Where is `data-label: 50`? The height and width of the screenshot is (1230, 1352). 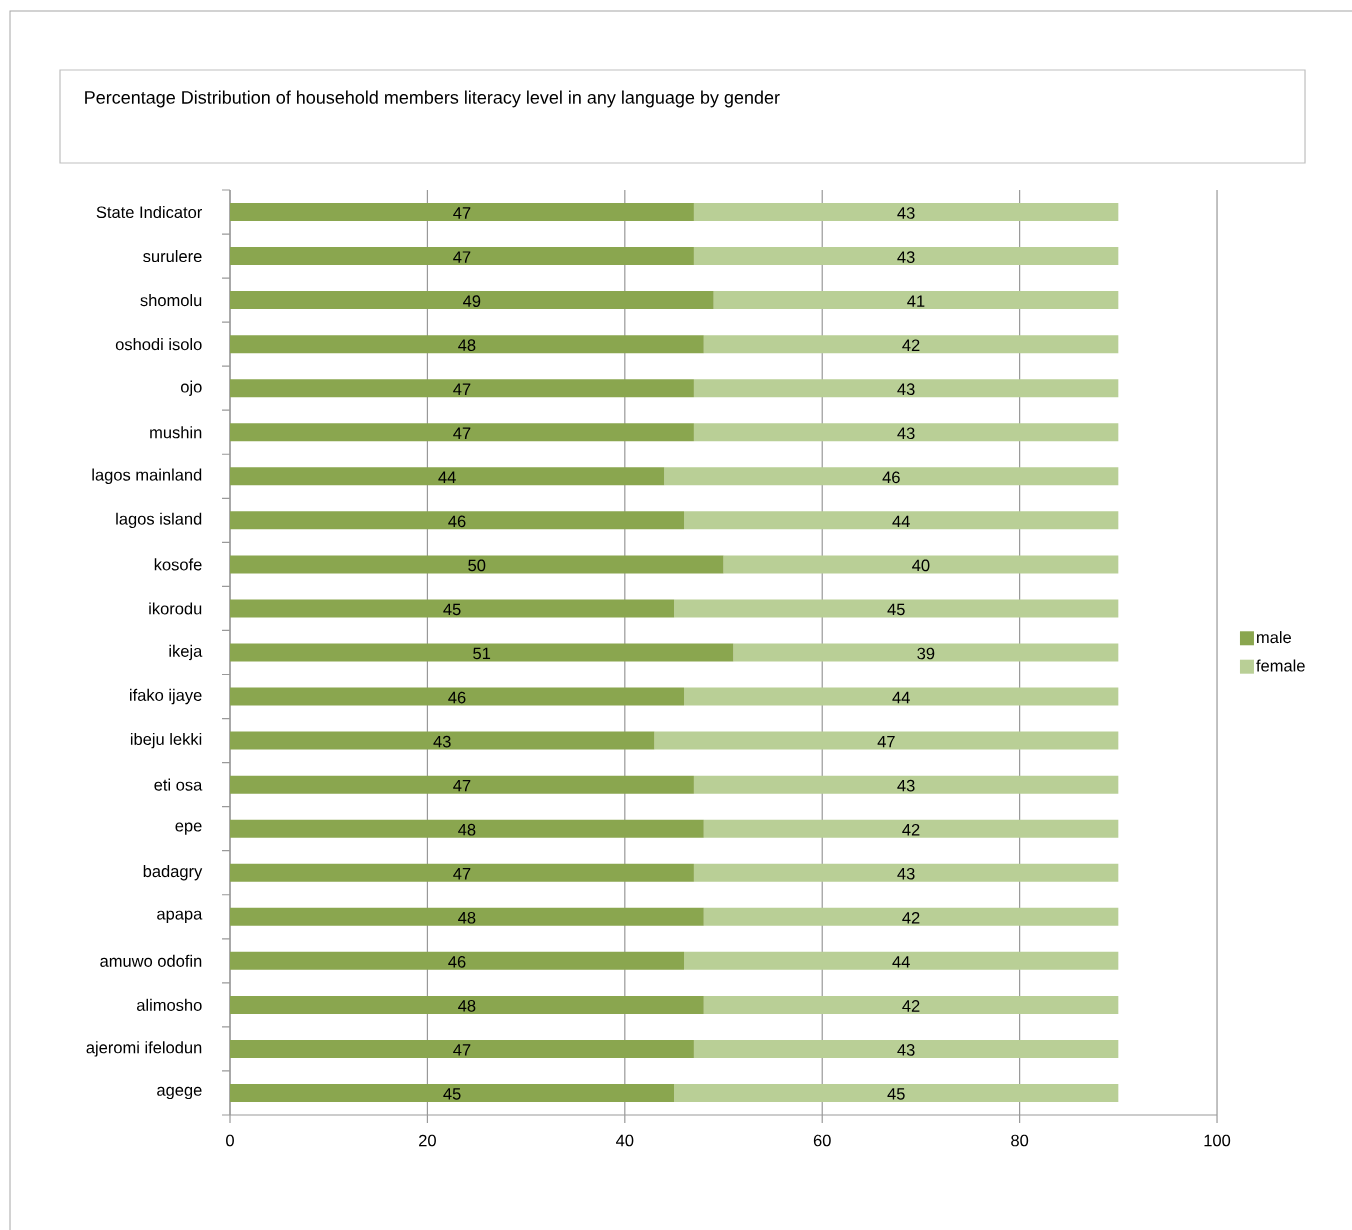 data-label: 50 is located at coordinates (477, 565).